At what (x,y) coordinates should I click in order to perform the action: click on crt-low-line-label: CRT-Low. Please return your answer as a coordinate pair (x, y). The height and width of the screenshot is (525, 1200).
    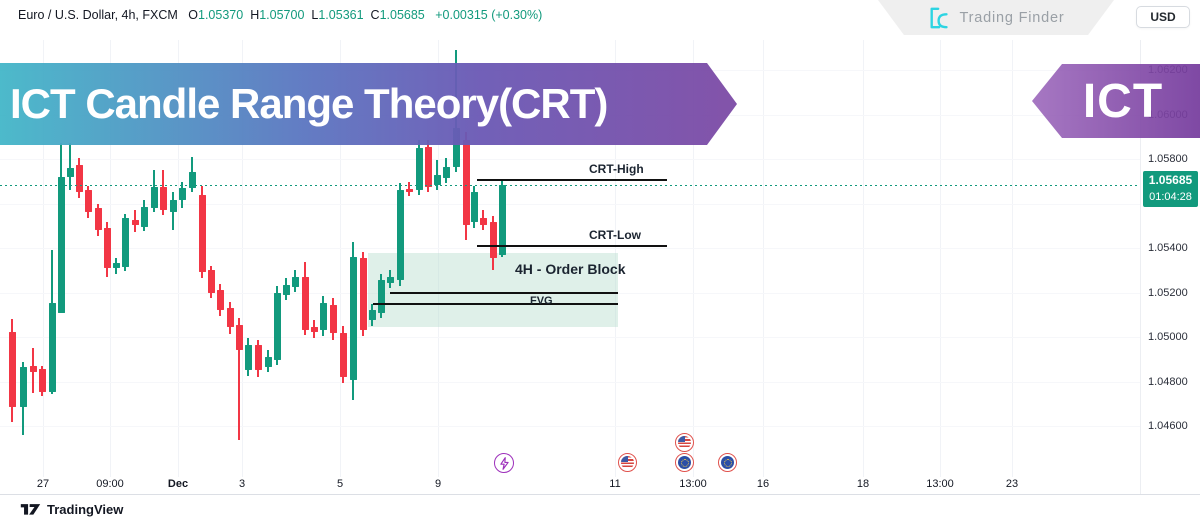
    Looking at the image, I should click on (615, 234).